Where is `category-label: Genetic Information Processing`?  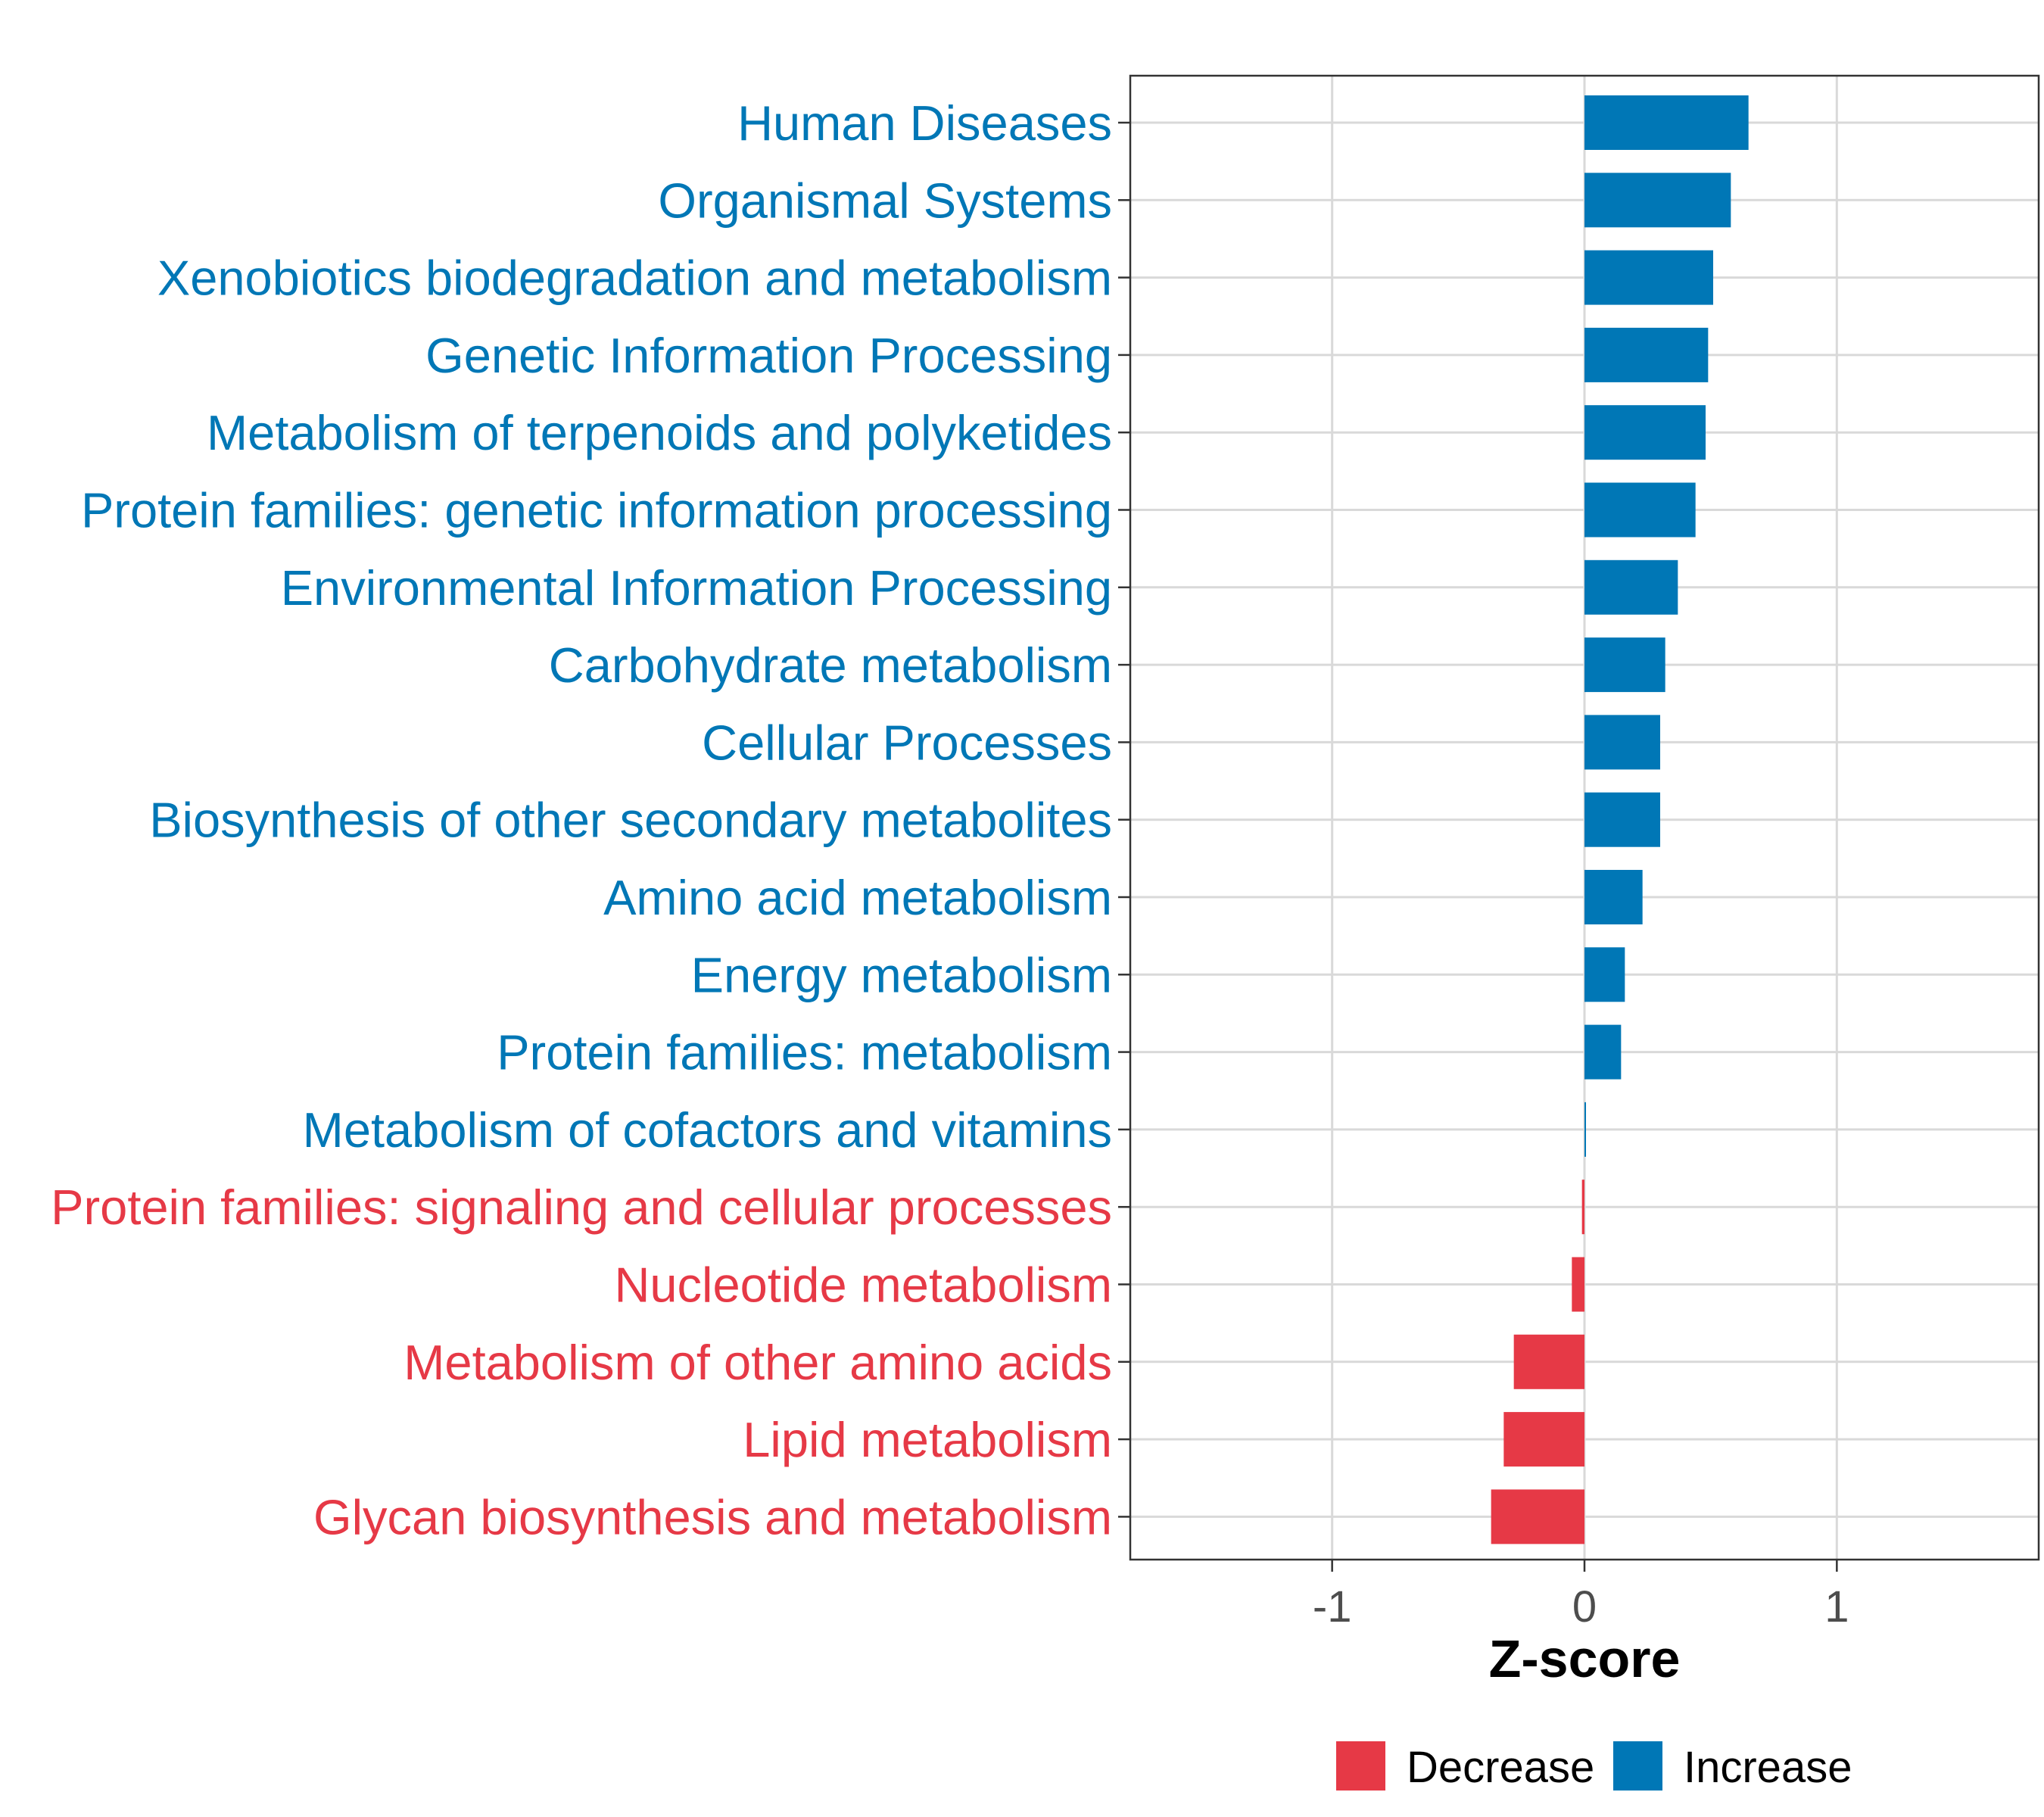
category-label: Genetic Information Processing is located at coordinates (768, 355).